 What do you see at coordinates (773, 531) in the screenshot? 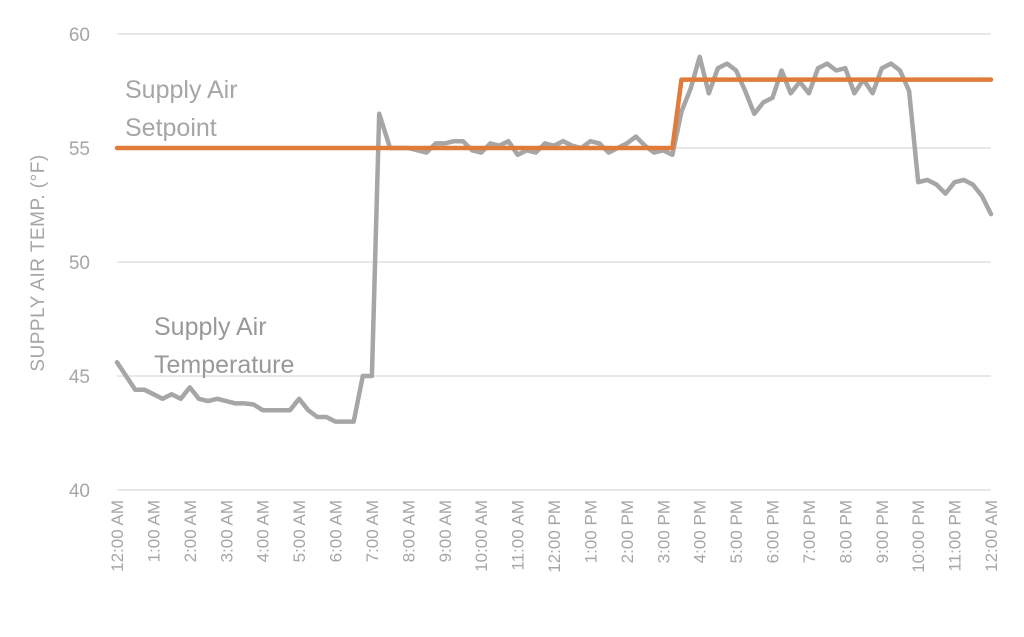
I see `x-tick-label: 6:00 PM` at bounding box center [773, 531].